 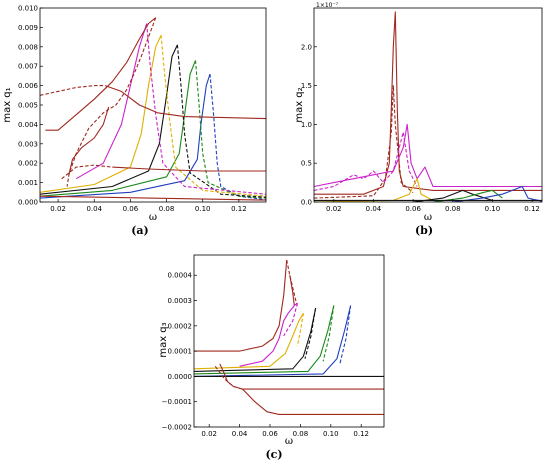 What do you see at coordinates (306, 47) in the screenshot?
I see `y-tick-label: 2.0` at bounding box center [306, 47].